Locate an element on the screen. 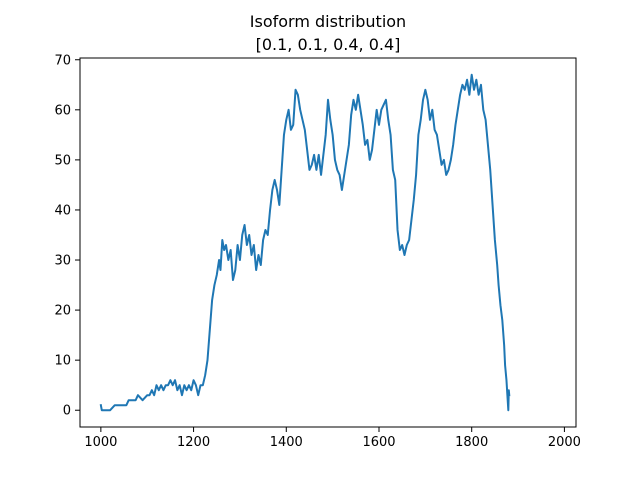  x-tick-label: 1000 is located at coordinates (100, 442).